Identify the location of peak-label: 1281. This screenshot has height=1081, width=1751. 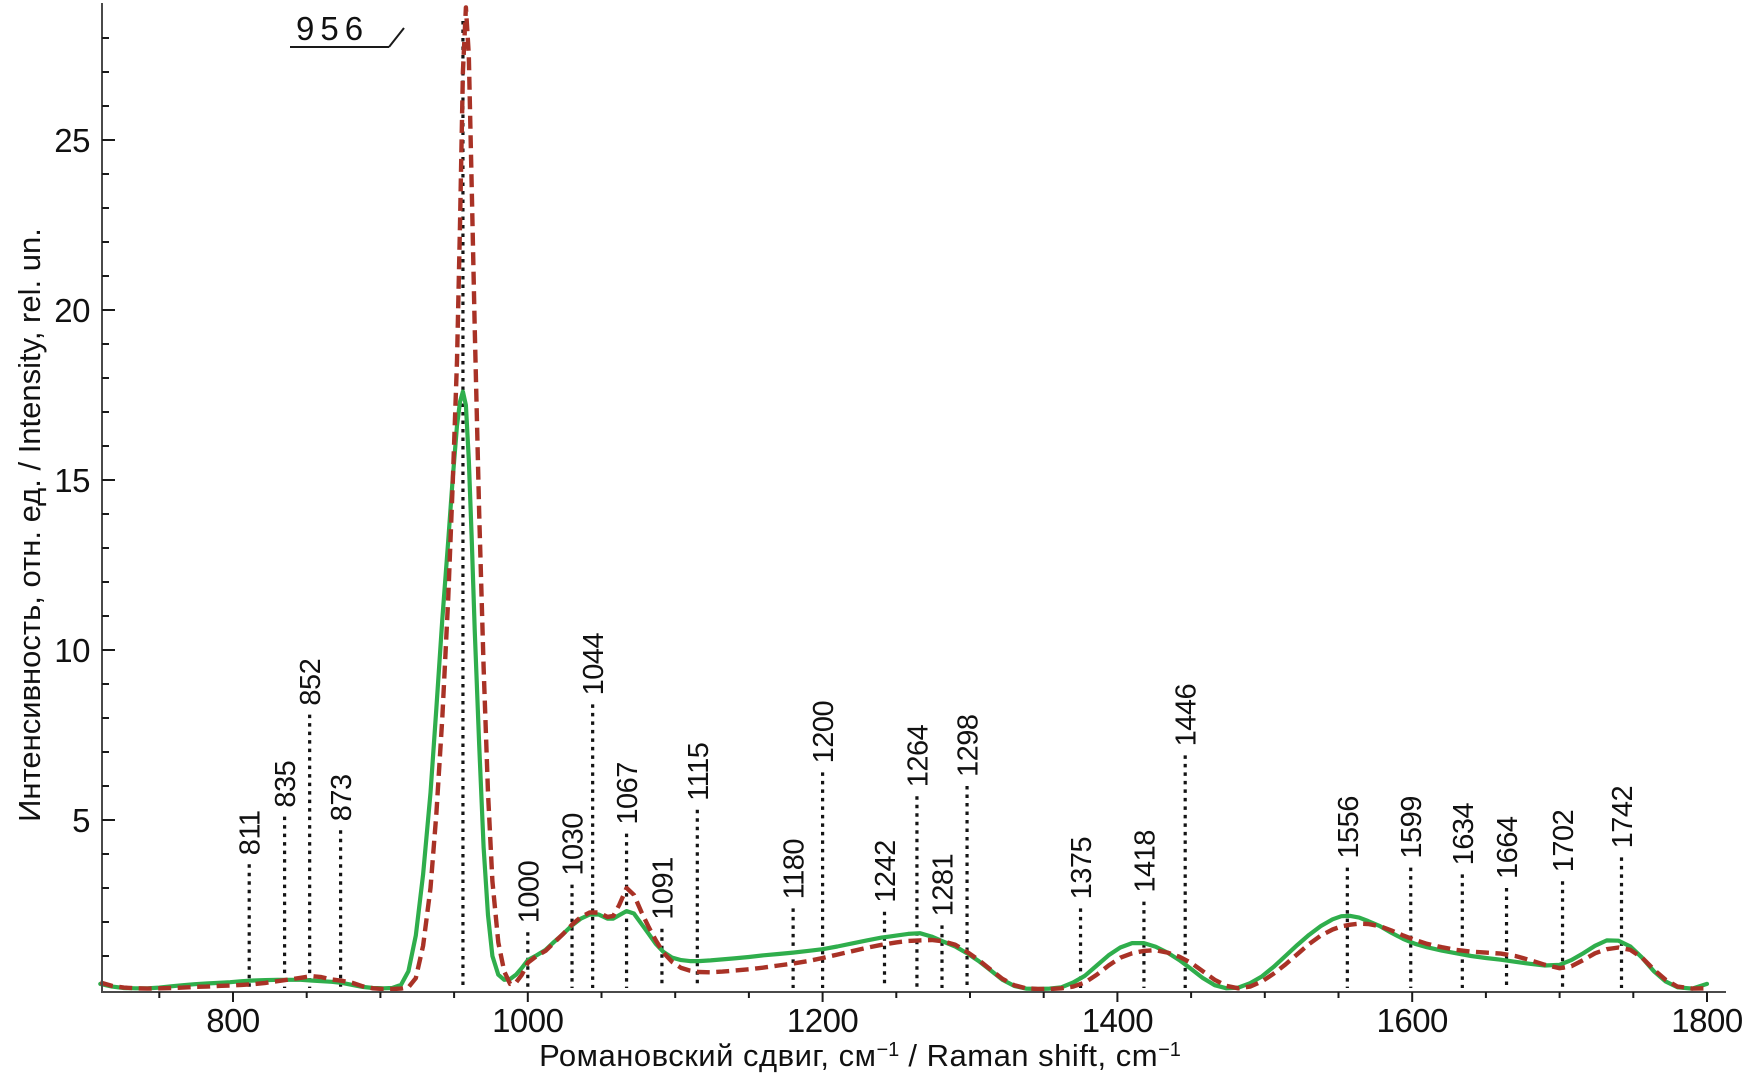
(943, 885).